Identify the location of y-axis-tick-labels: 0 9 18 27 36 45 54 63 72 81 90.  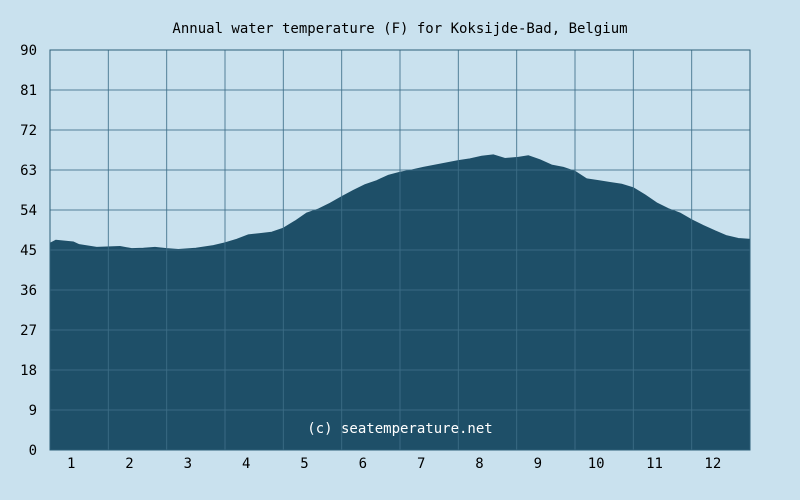
(28, 251).